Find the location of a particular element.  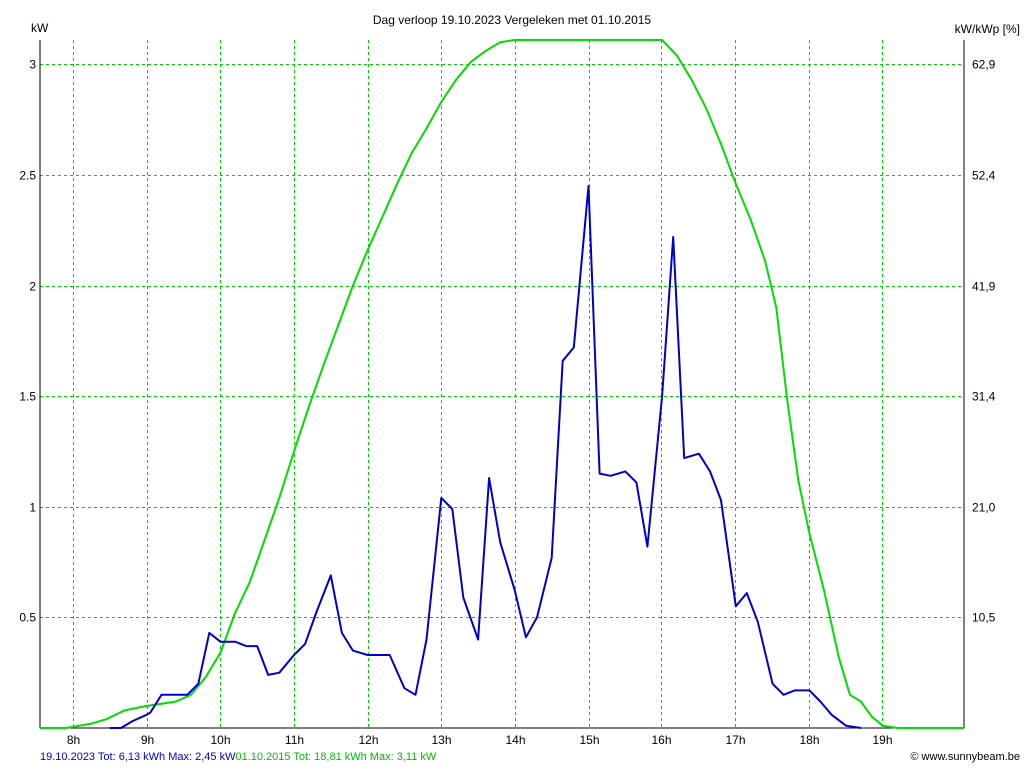

y-tick-label-right: 31,4 is located at coordinates (984, 397).